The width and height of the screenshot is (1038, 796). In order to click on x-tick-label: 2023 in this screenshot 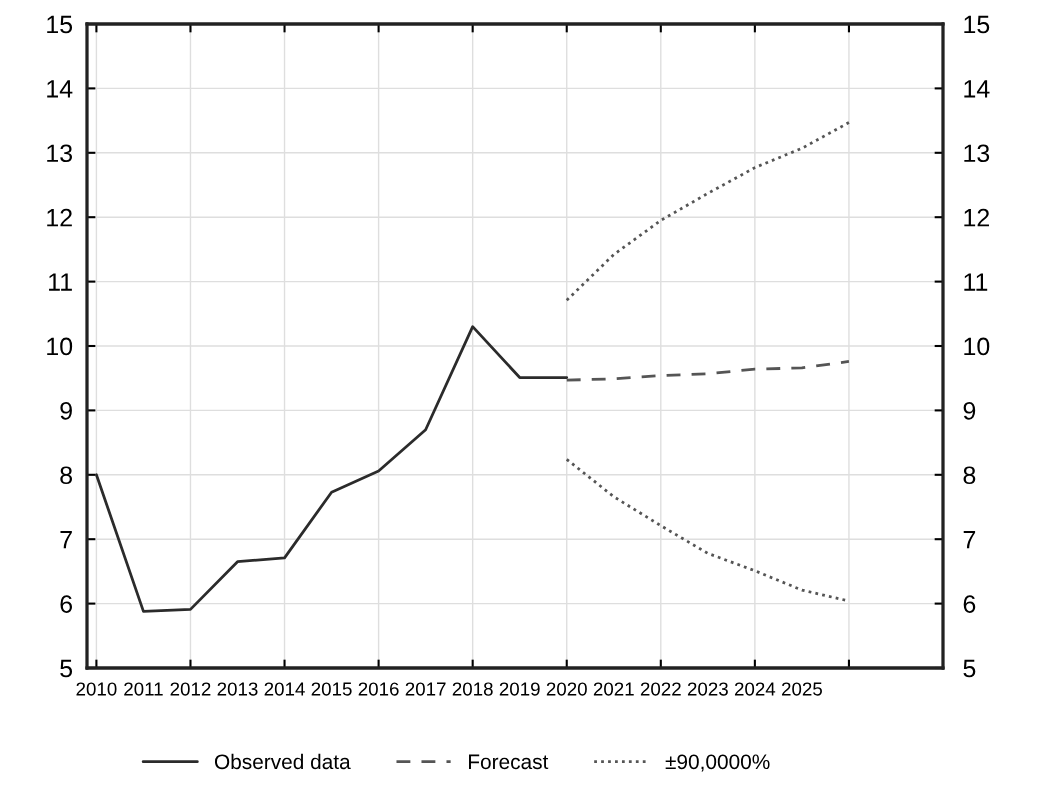, I will do `click(707, 689)`.